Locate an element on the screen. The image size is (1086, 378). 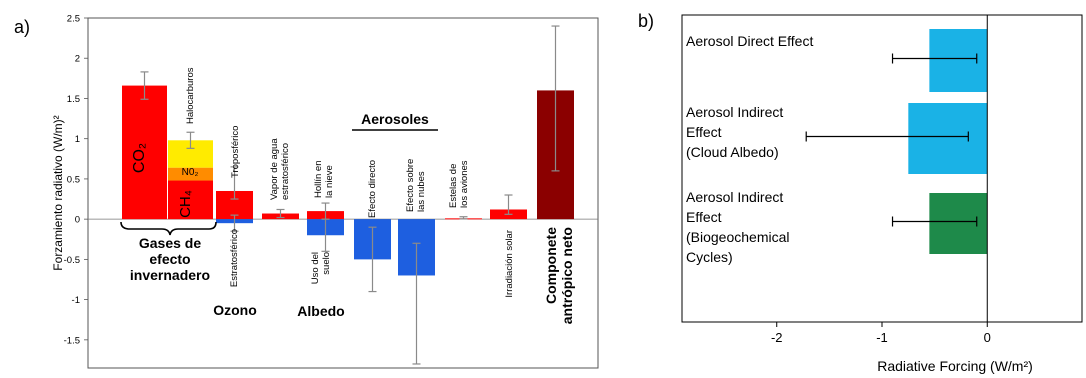
chart-b-category-label: (Cloud Albedo) is located at coordinates (732, 152).